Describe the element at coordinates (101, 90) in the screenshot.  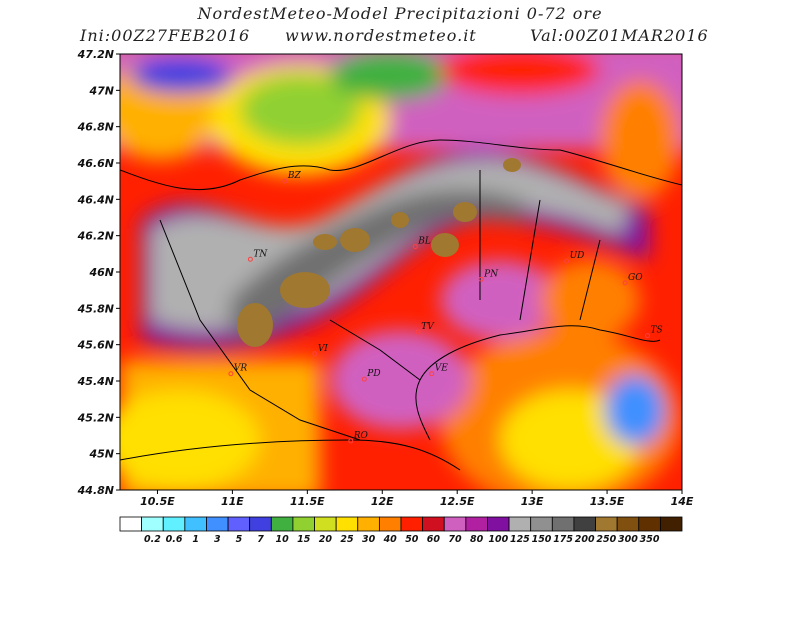
I see `lat-tick-label: 47N` at that location.